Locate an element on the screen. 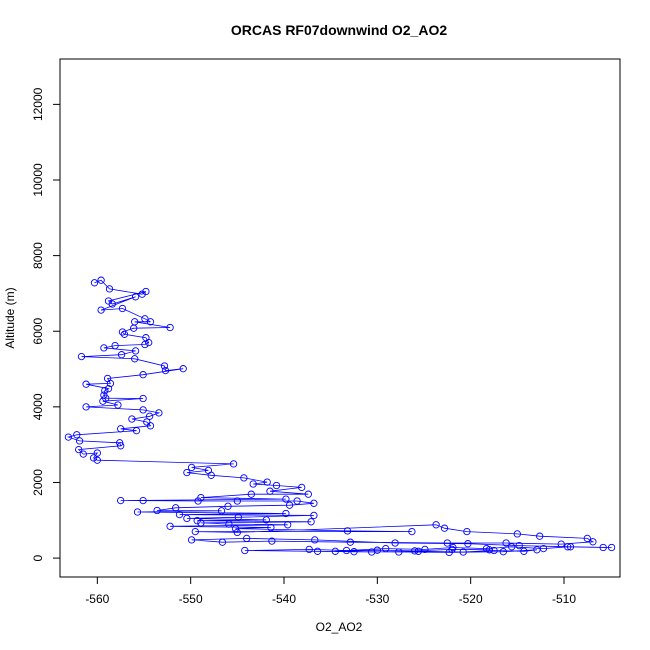 Image resolution: width=650 pixels, height=650 pixels. y-tick-label: 10000 is located at coordinates (38, 180).